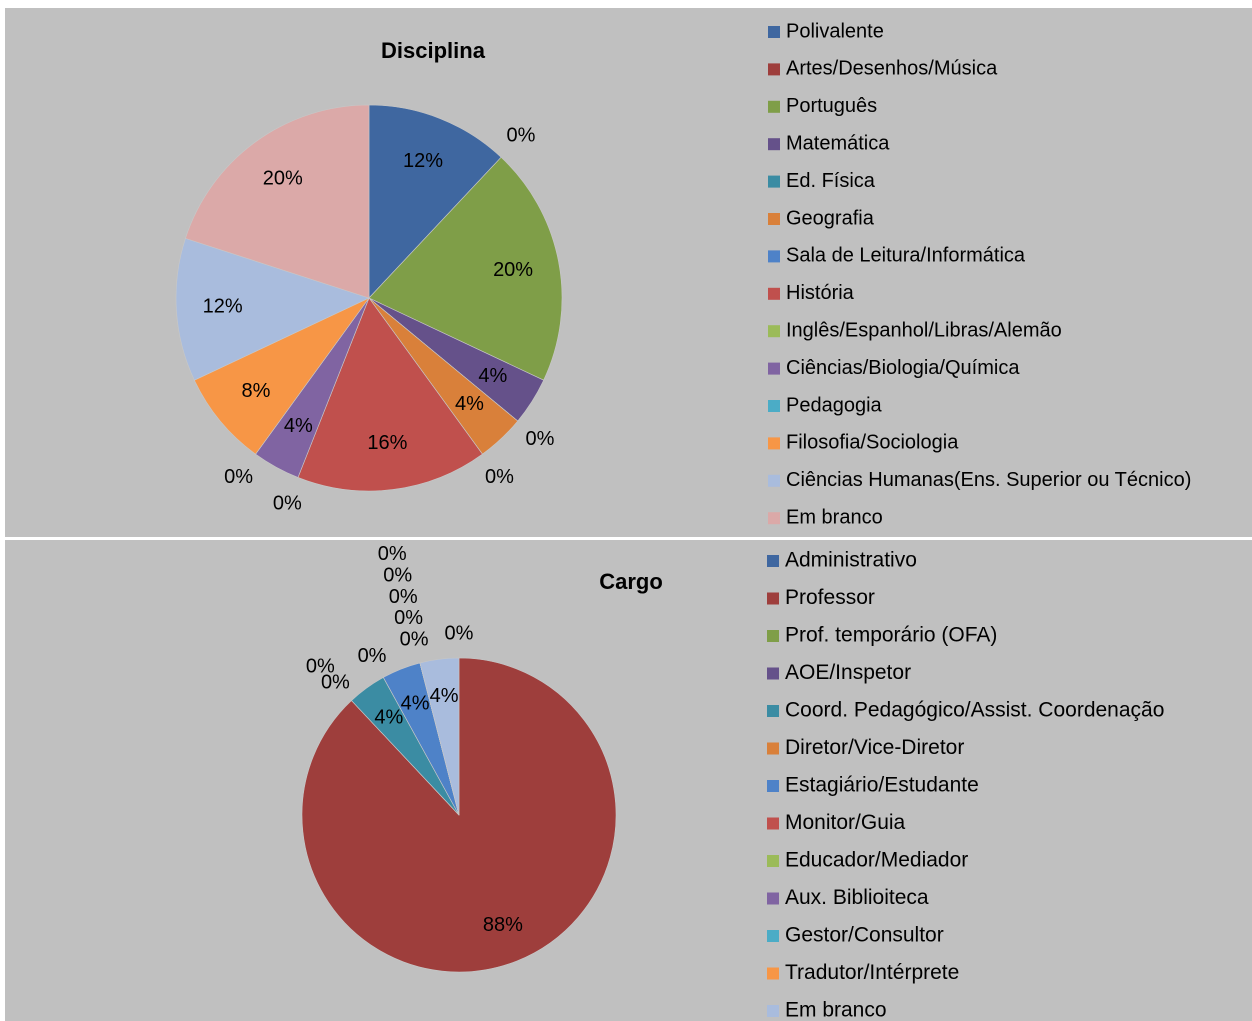 This screenshot has height=1021, width=1252. What do you see at coordinates (845, 822) in the screenshot?
I see `legend-label: Monitor/Guia` at bounding box center [845, 822].